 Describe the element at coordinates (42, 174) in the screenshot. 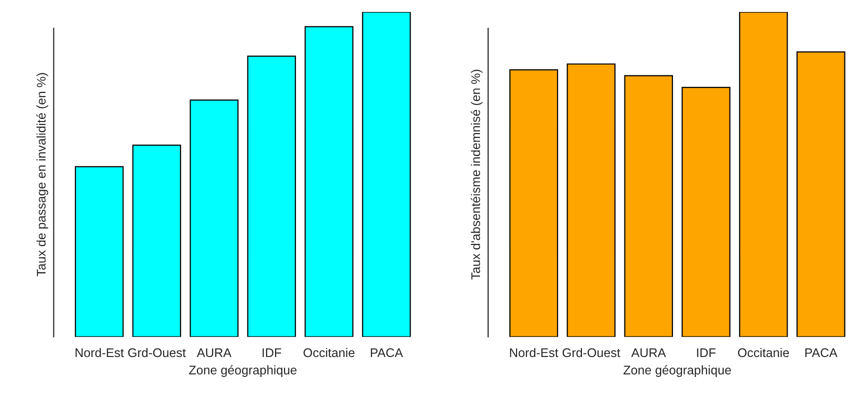

I see `y-axis-title: Taux de passage en invalidité (en %)` at that location.